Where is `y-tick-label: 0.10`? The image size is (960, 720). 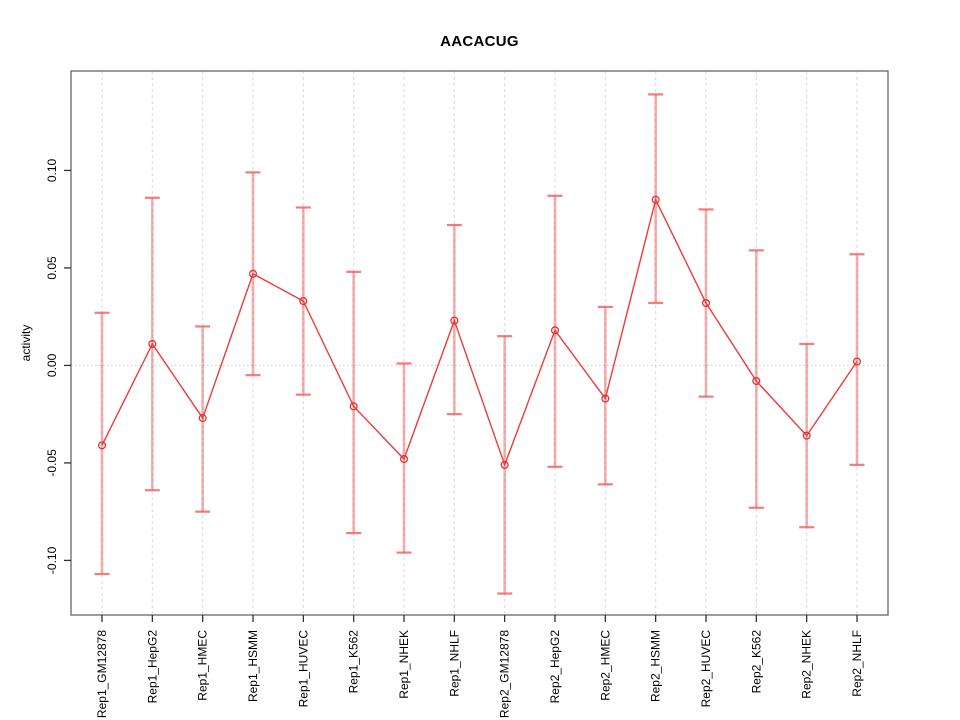 y-tick-label: 0.10 is located at coordinates (52, 170).